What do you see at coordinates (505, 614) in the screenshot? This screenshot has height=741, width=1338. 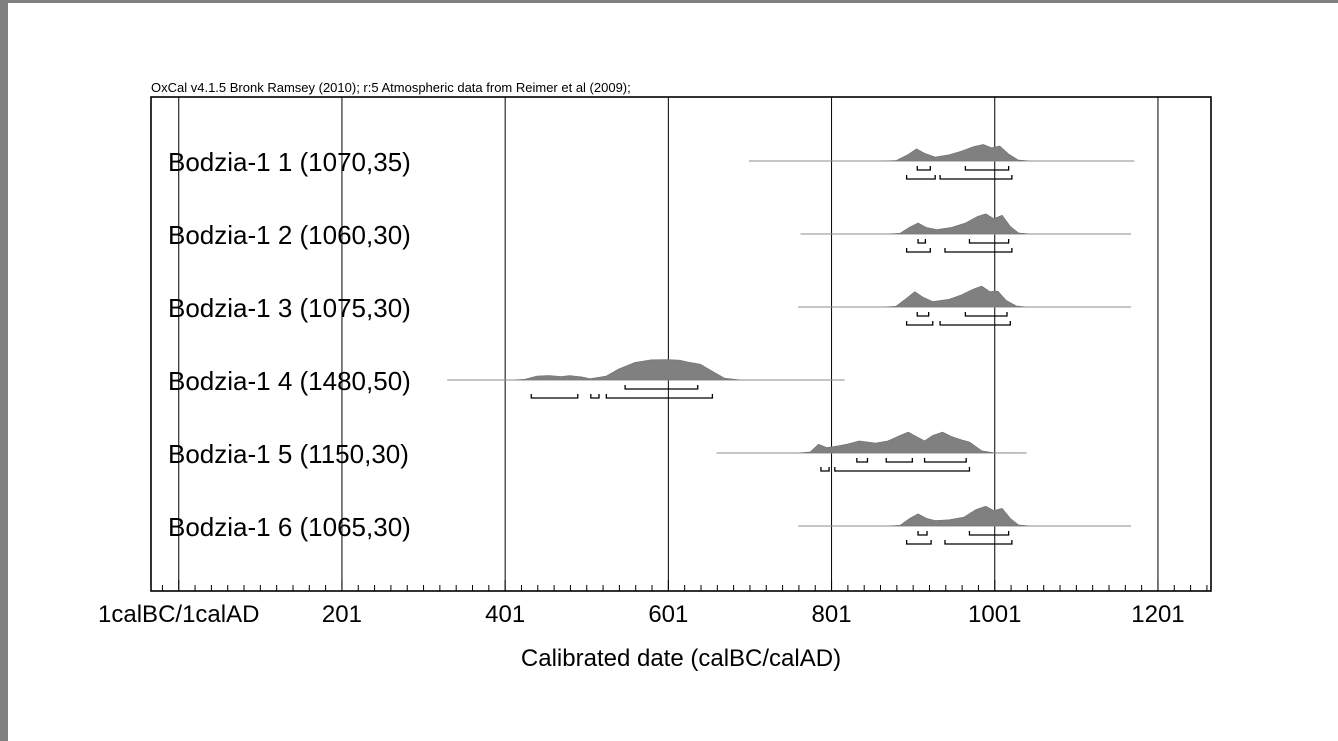 I see `tick-label-2: 401` at bounding box center [505, 614].